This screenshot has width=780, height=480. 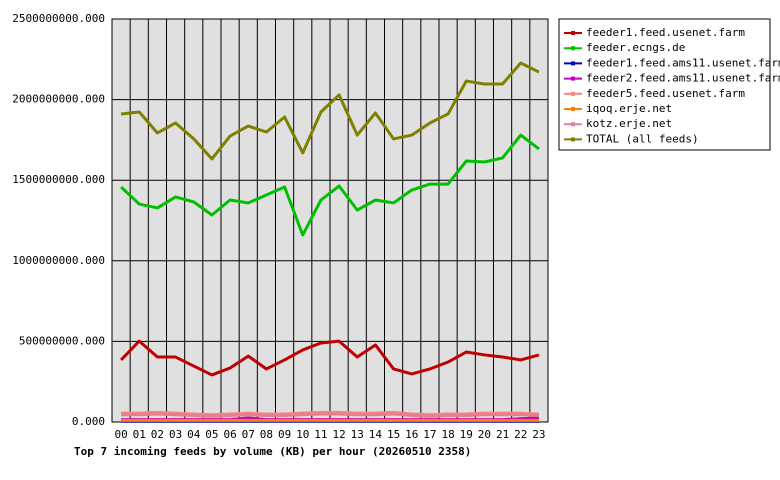 What do you see at coordinates (139, 434) in the screenshot?
I see `x-tick-label: 01` at bounding box center [139, 434].